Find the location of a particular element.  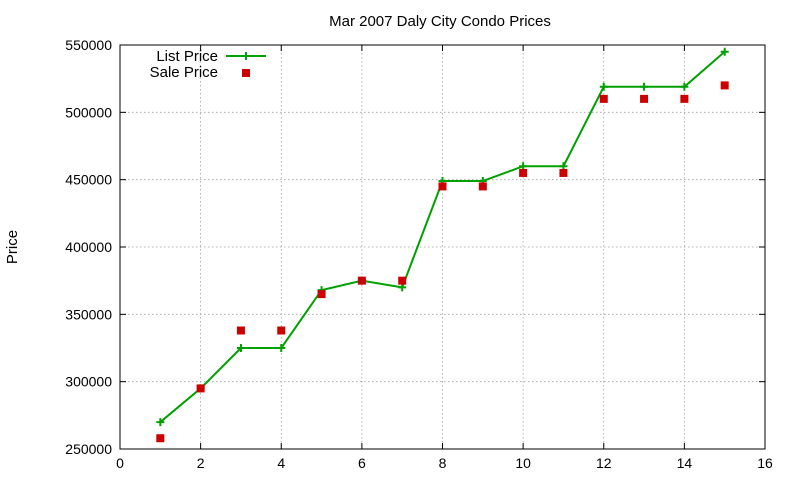

x-tick-label: 0 is located at coordinates (120, 463).